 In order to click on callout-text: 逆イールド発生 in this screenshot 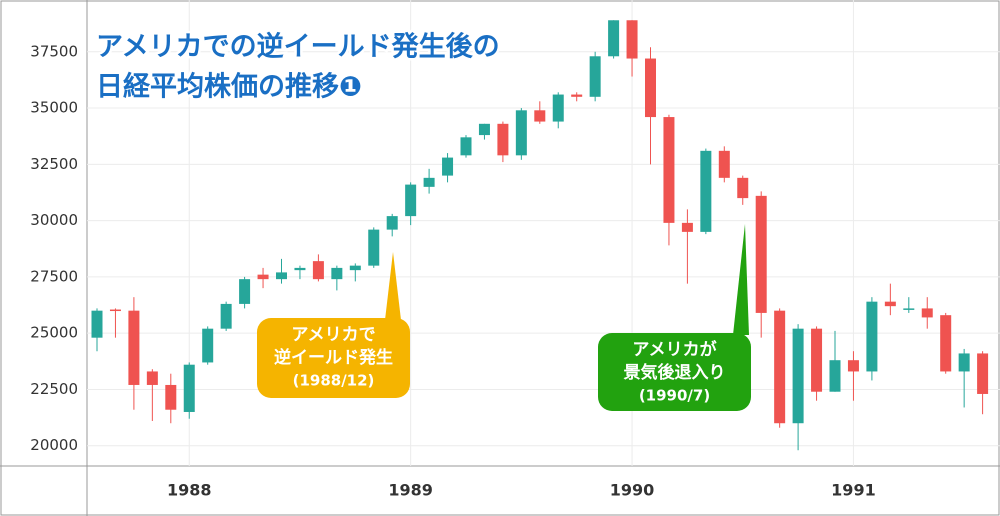, I will do `click(333, 357)`.